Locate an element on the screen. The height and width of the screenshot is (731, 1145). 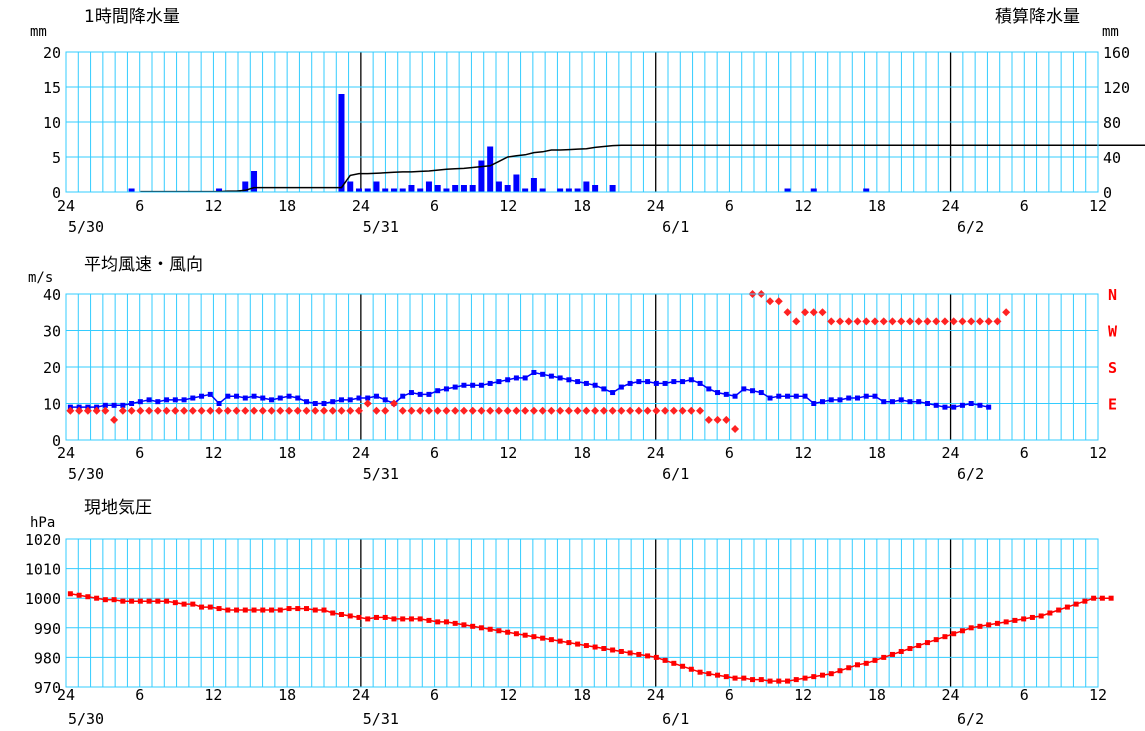
cumulative-precip-line is located at coordinates (642, 168).